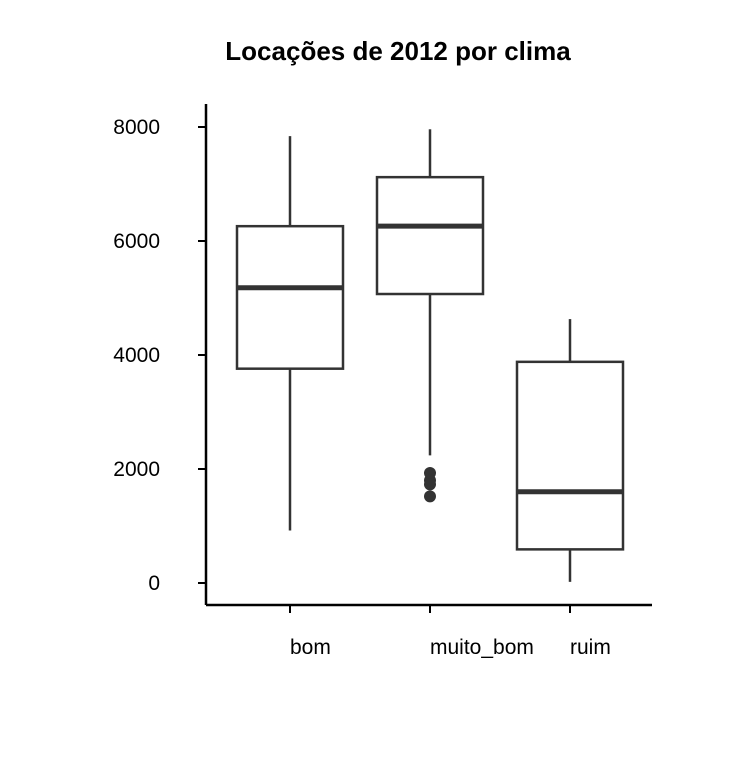 The image size is (729, 768). Describe the element at coordinates (136, 127) in the screenshot. I see `y-tick-label: 8000` at that location.